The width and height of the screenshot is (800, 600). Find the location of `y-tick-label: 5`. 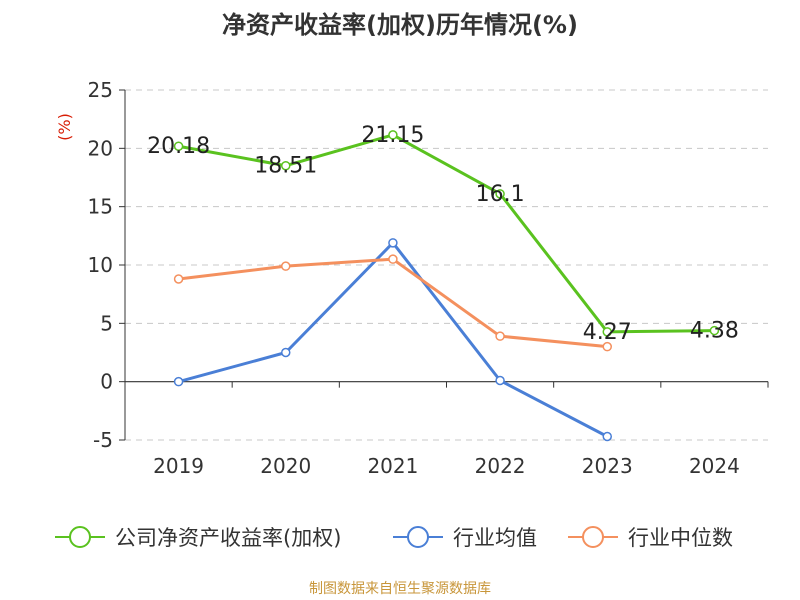

y-tick-label: 5 is located at coordinates (106, 323).